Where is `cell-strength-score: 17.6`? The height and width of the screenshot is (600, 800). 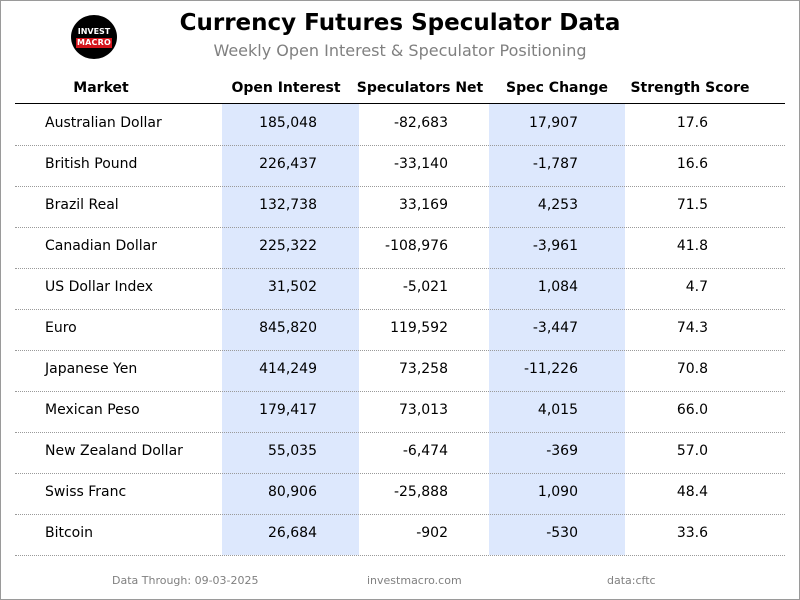 cell-strength-score: 17.6 is located at coordinates (692, 123).